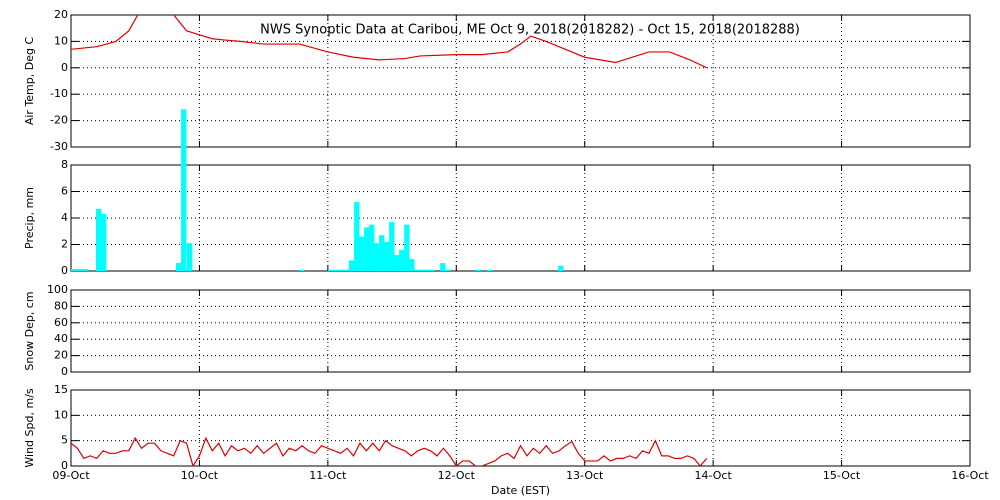  What do you see at coordinates (520, 428) in the screenshot?
I see `plot-frame` at bounding box center [520, 428].